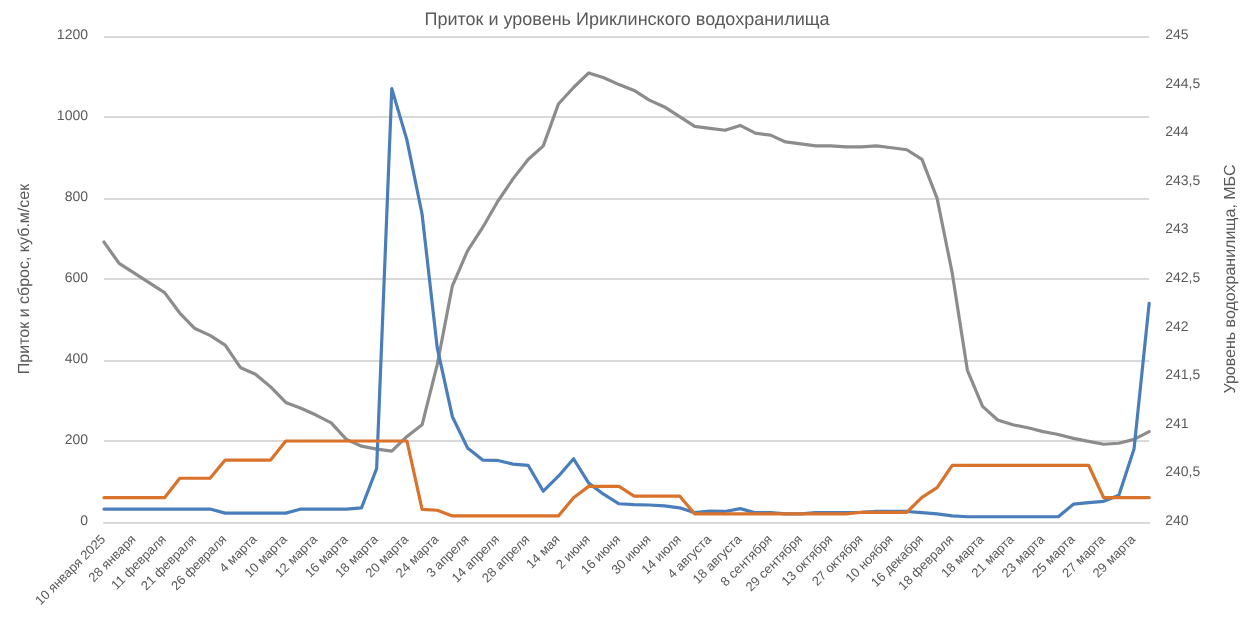 The height and width of the screenshot is (634, 1254). I want to click on y-axis-title: Приток и сброс, куб.м/сек, so click(24, 278).